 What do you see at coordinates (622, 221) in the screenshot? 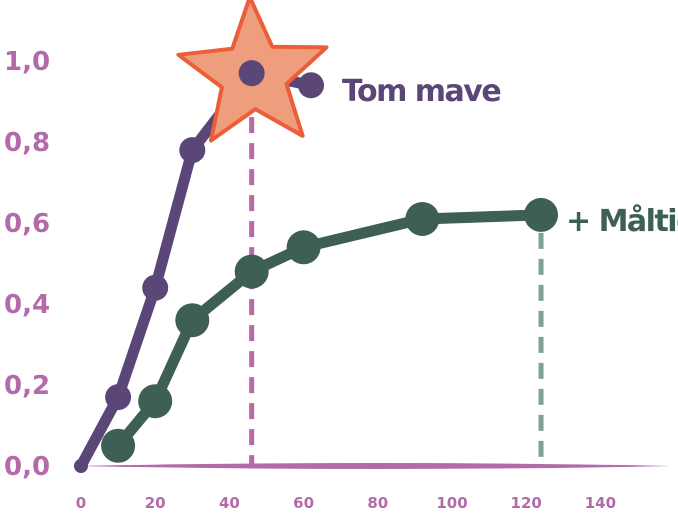
I see `meal-series-label: + Måltid` at bounding box center [622, 221].